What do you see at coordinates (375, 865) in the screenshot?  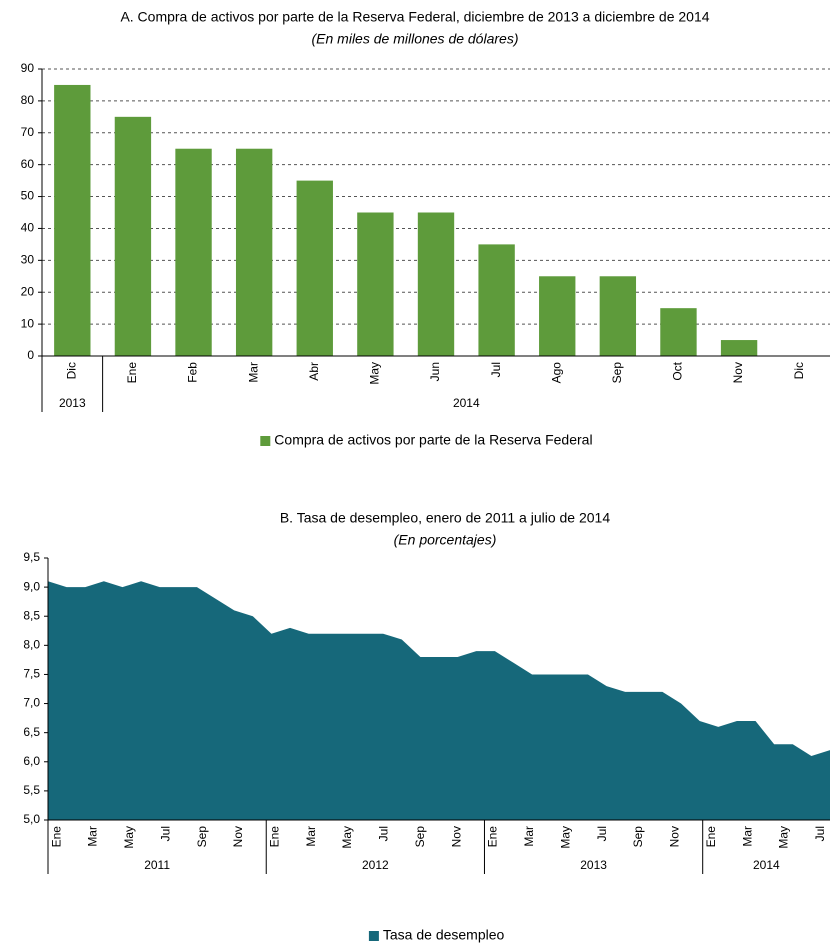 I see `group-label: 2012` at bounding box center [375, 865].